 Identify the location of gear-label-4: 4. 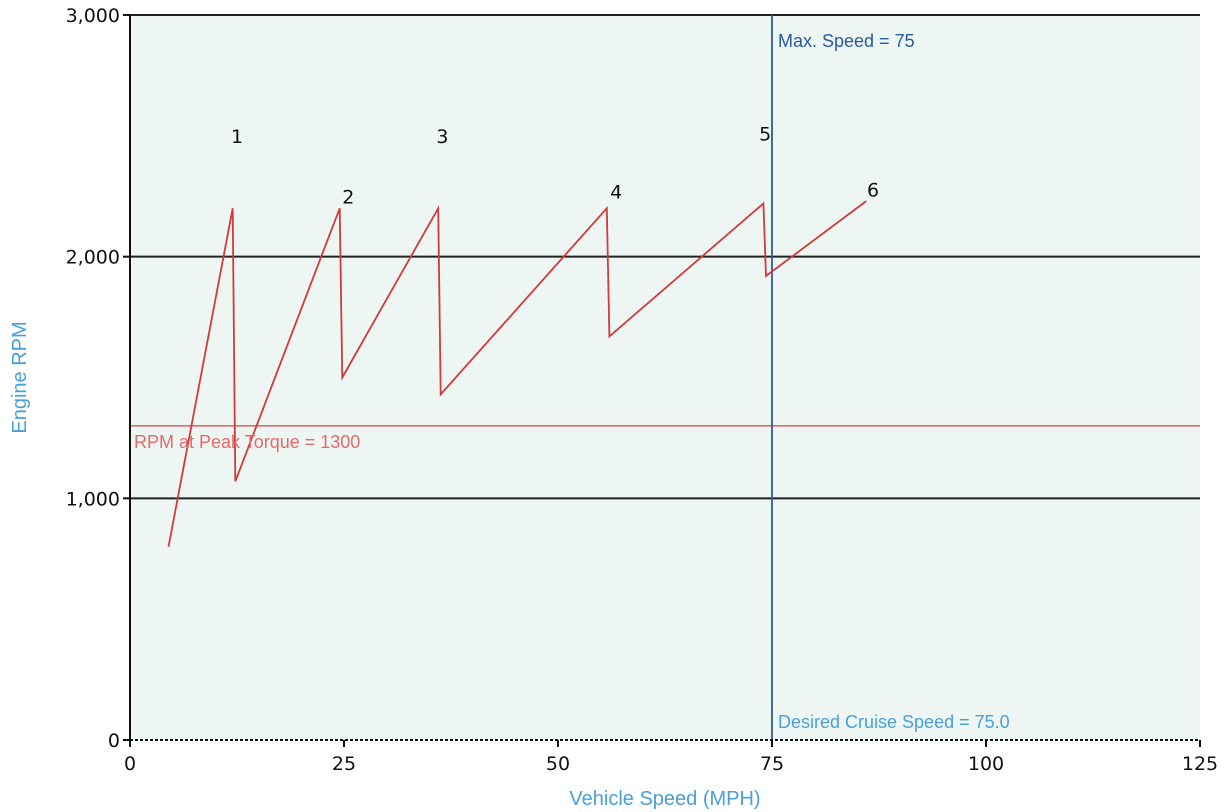
(616, 193).